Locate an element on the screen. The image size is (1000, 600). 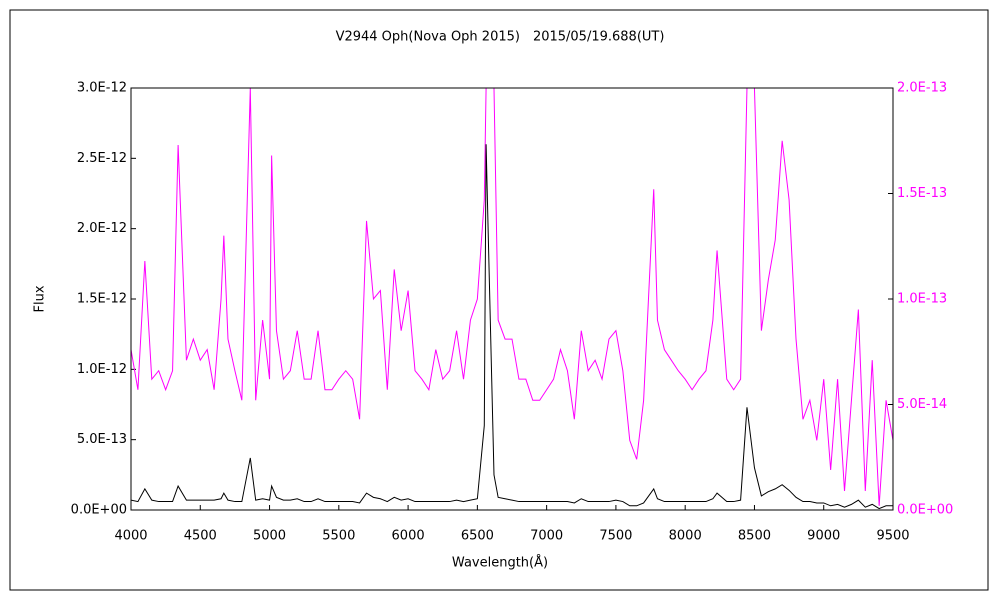
y2-tick-label: 0.0E+00 is located at coordinates (925, 510).